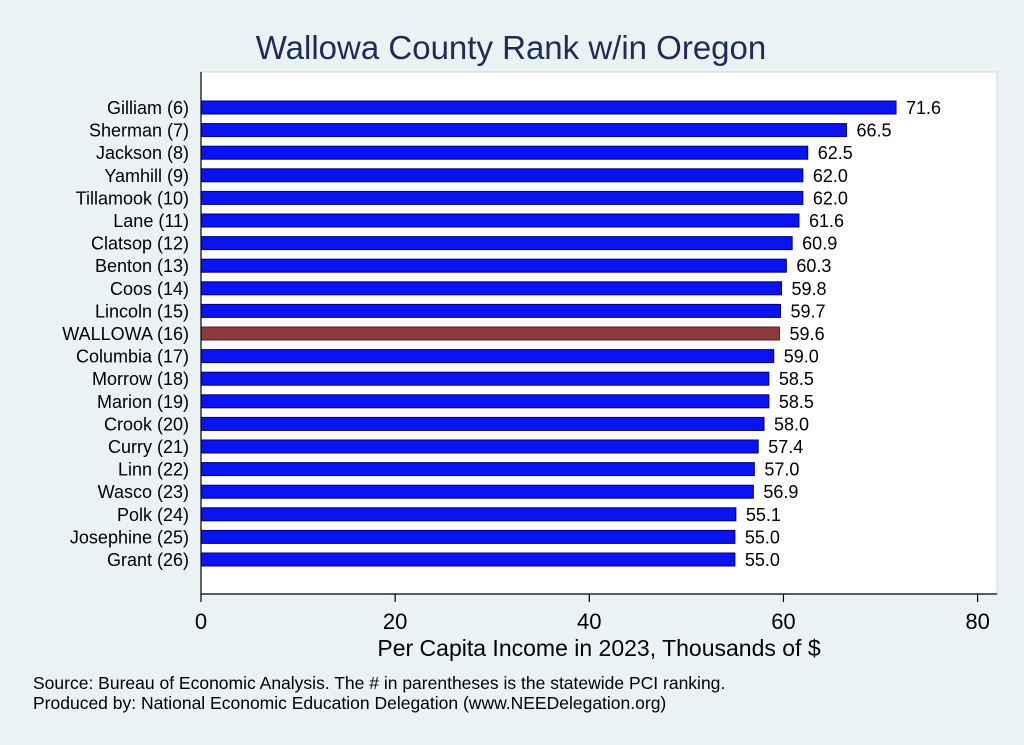  Describe the element at coordinates (143, 402) in the screenshot. I see `category-label: Marion (19)` at that location.